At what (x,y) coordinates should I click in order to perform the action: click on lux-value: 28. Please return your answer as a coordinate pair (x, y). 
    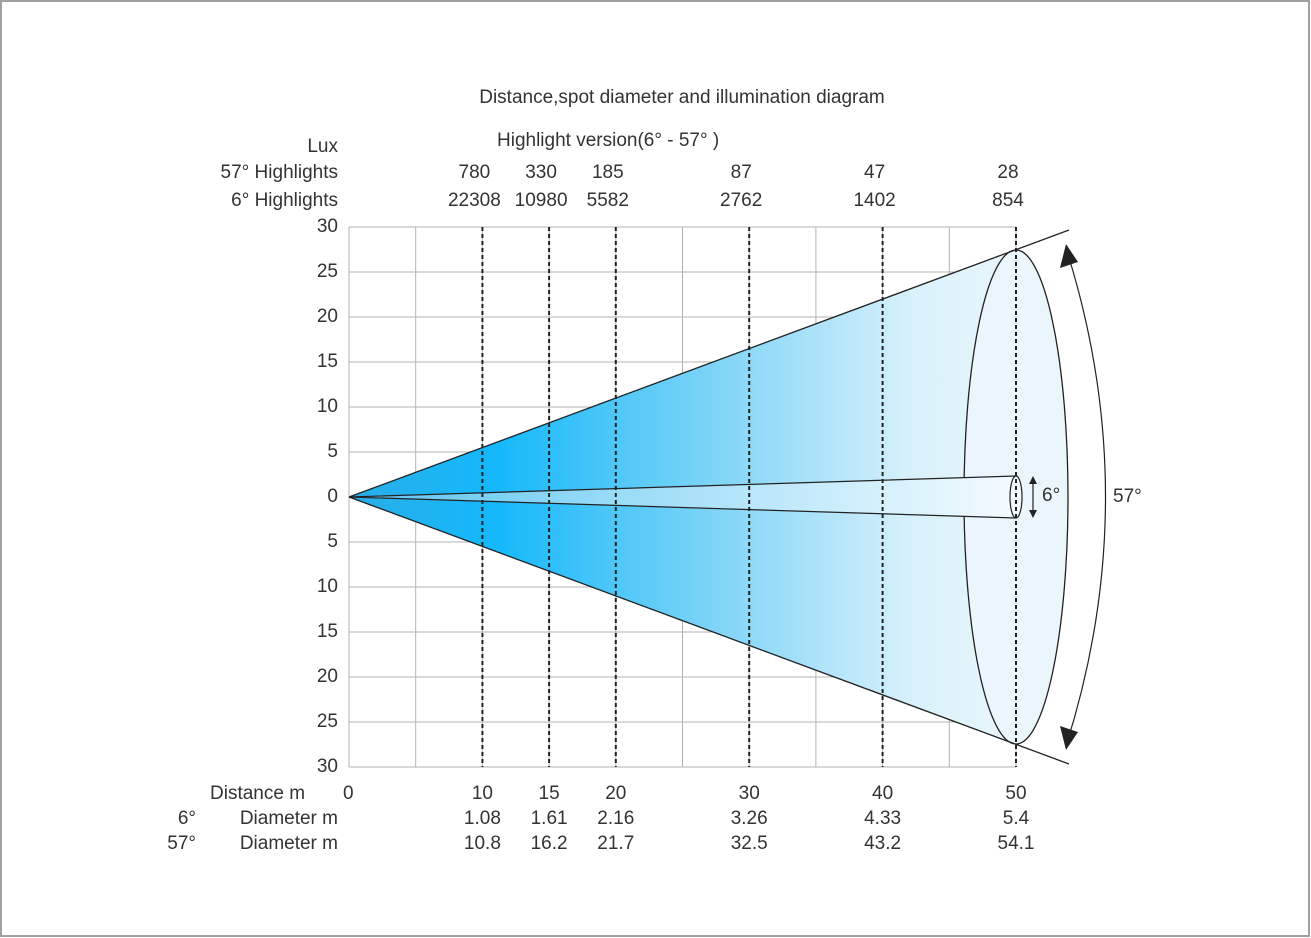
    Looking at the image, I should click on (1007, 172).